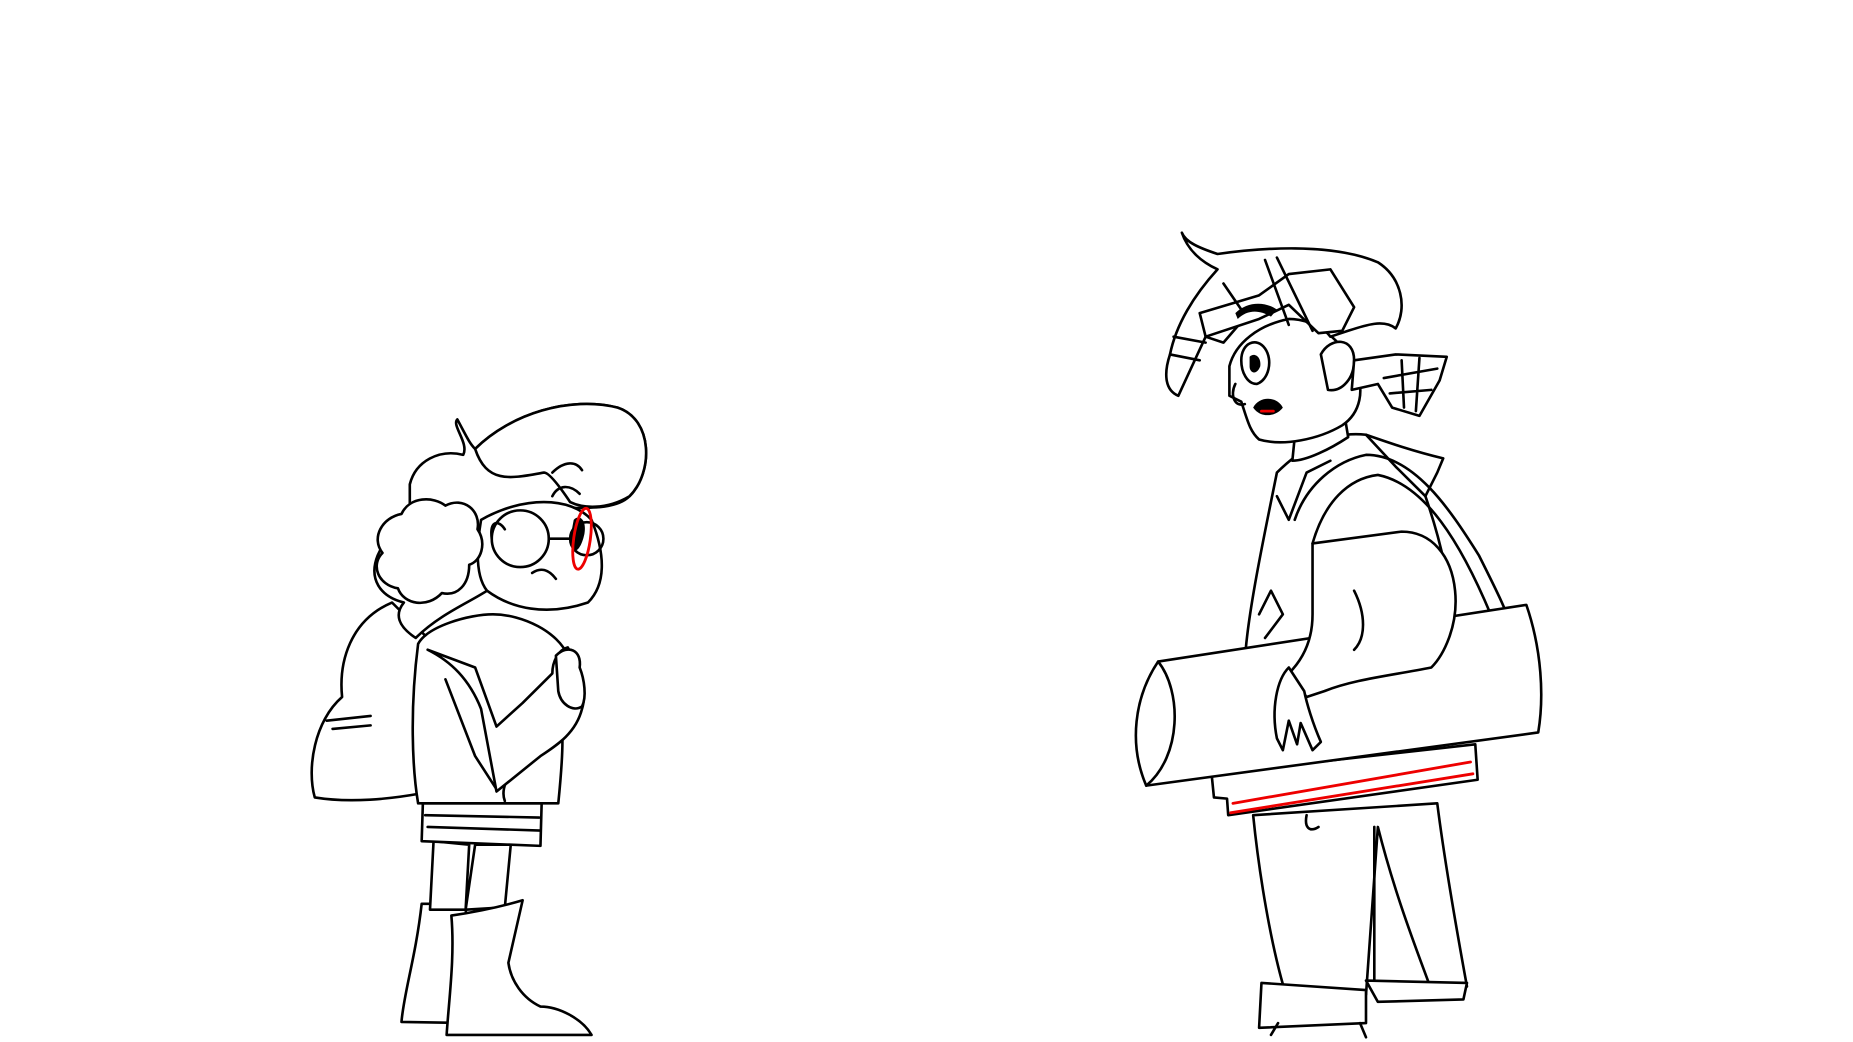  I want to click on hair-front, so click(560, 455).